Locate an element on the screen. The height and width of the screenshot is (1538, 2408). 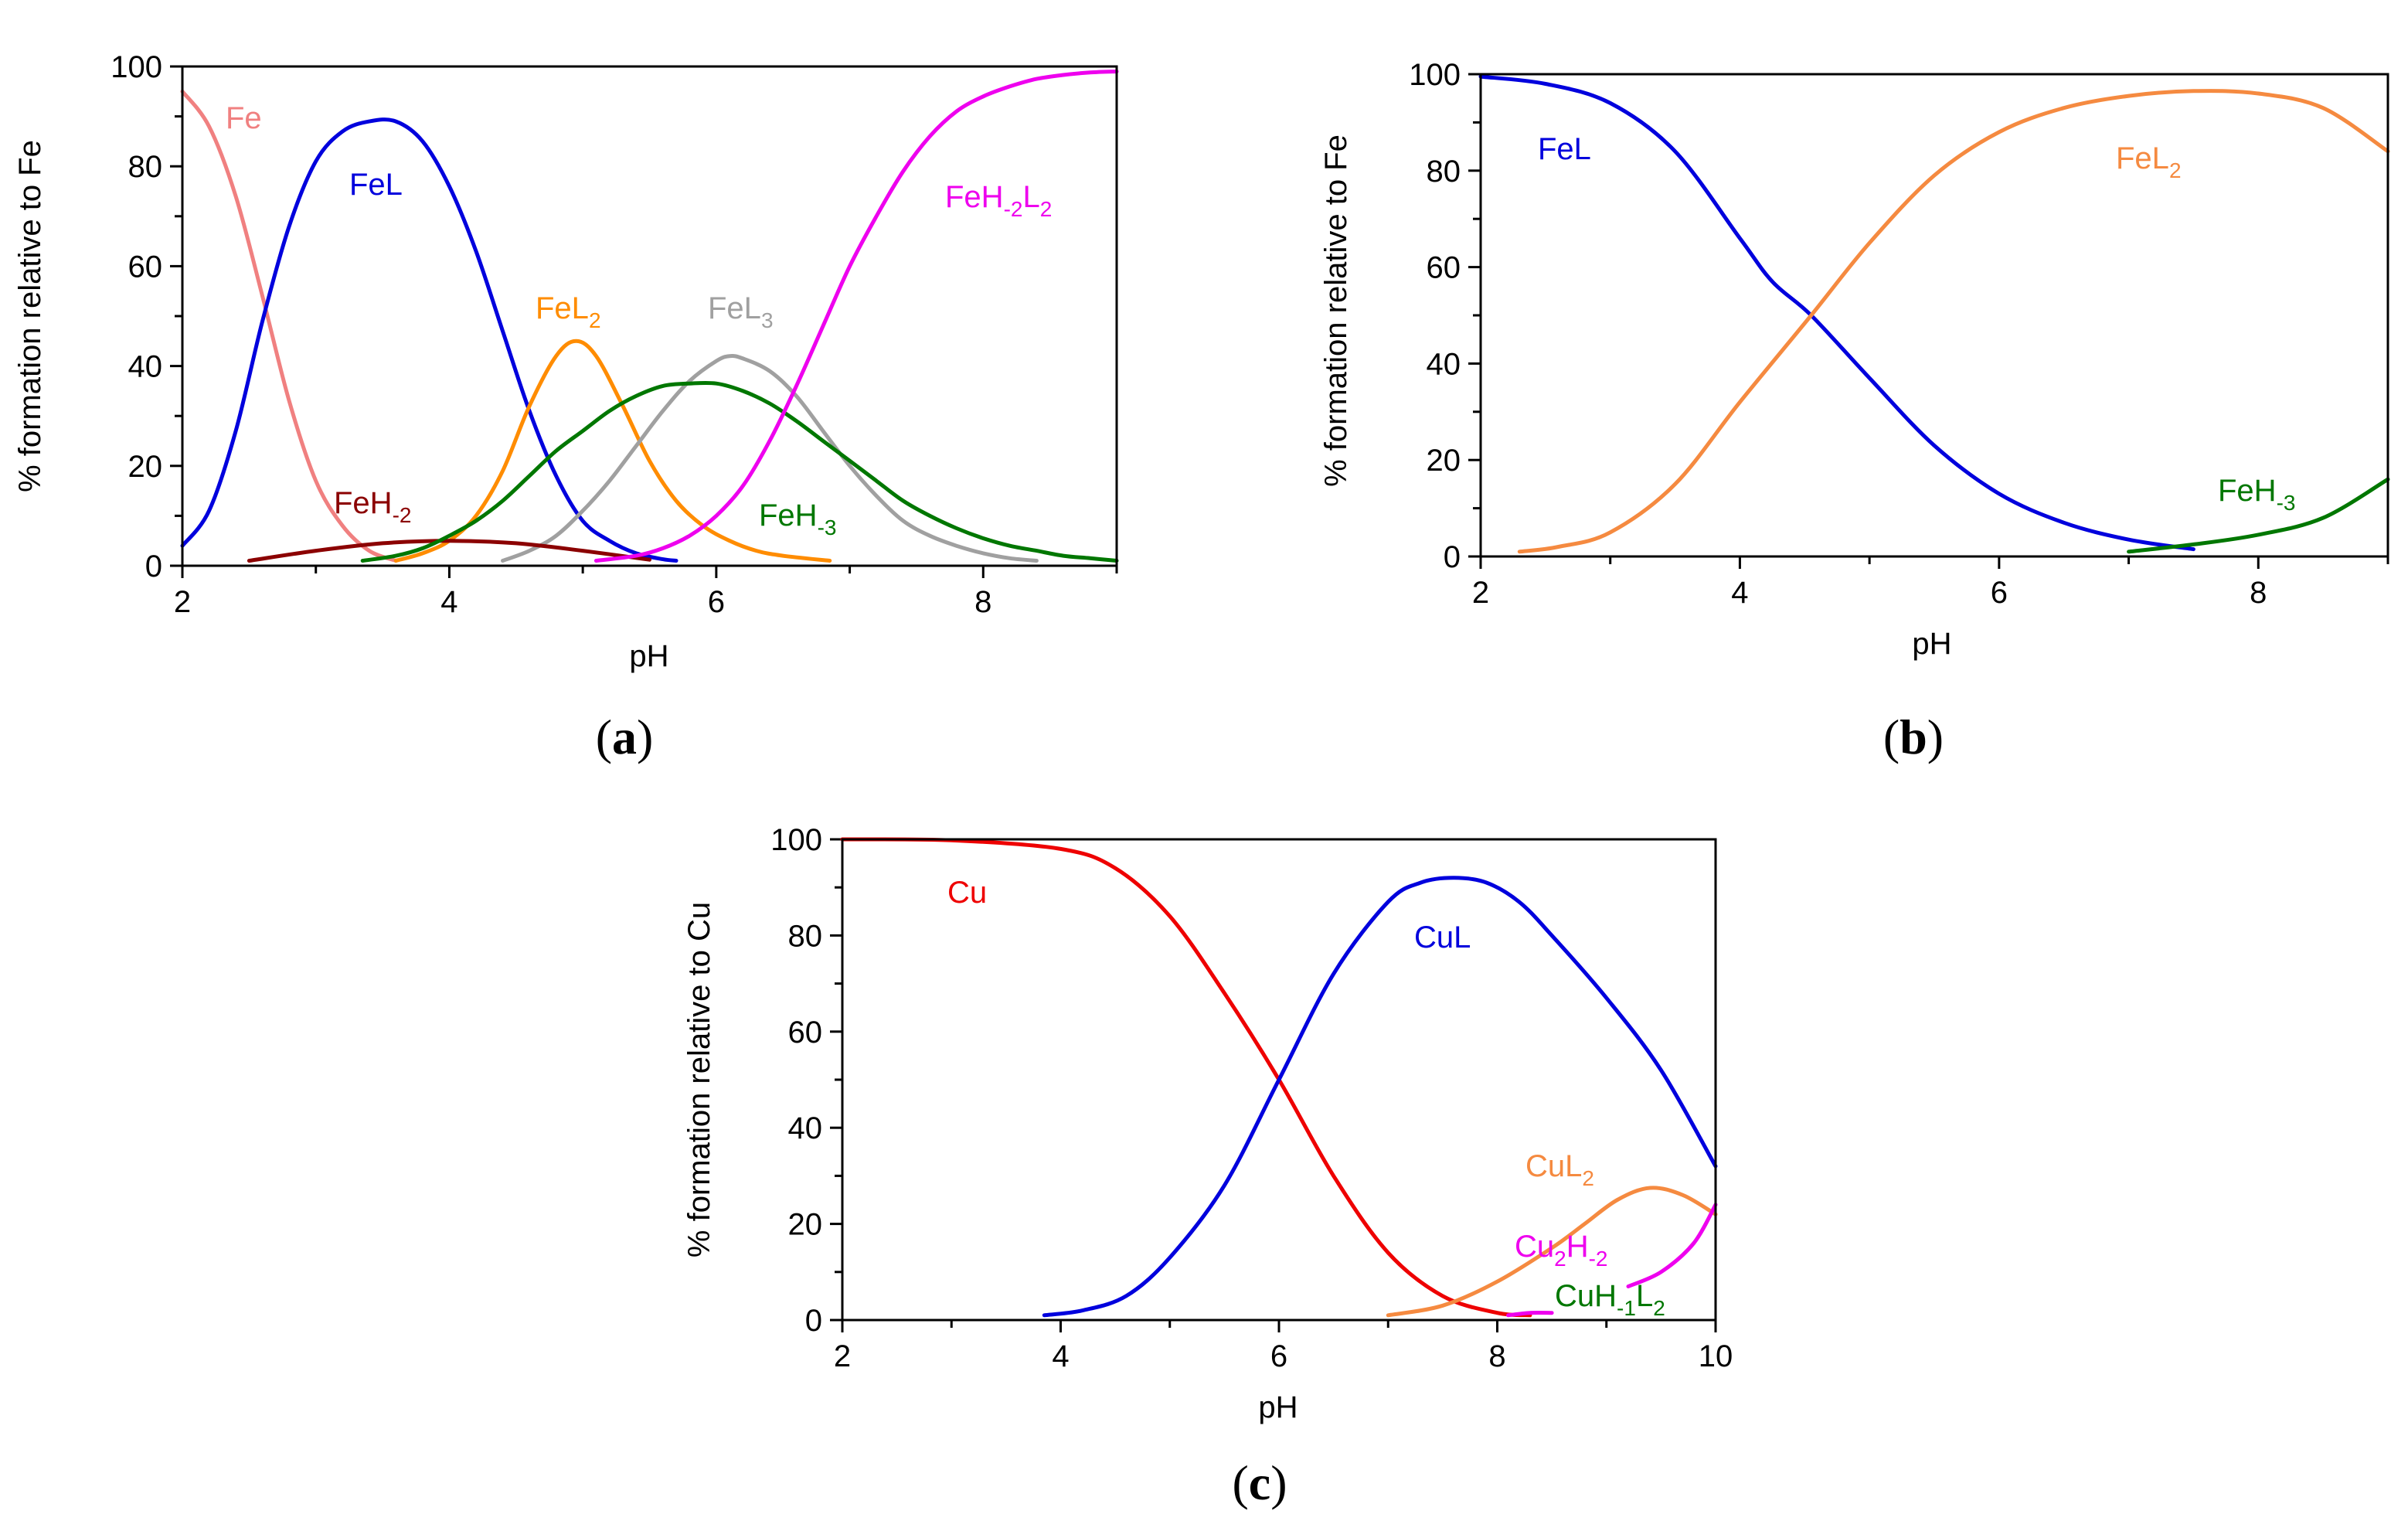
y-tick-label-c: 20 is located at coordinates (805, 1225).